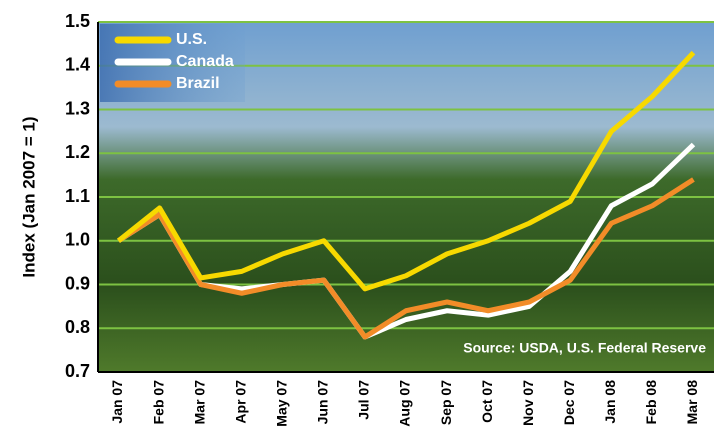 This screenshot has width=719, height=444. I want to click on x-tick-label: Apr 07, so click(240, 402).